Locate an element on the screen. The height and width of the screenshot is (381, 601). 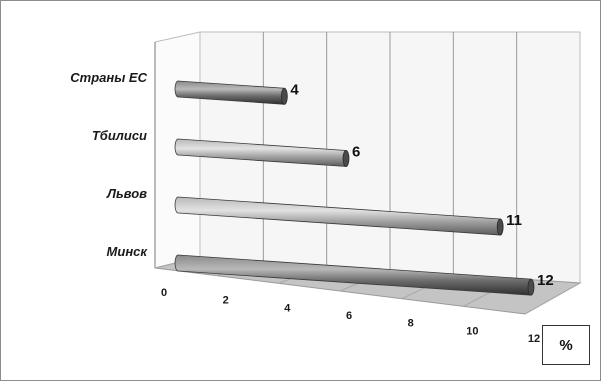
category-label: Тбилиси is located at coordinates (119, 135).